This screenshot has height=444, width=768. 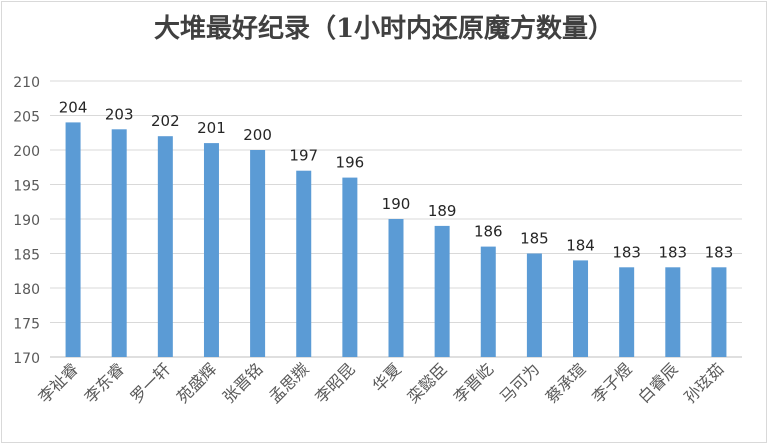 What do you see at coordinates (73, 107) in the screenshot?
I see `data-label: 204` at bounding box center [73, 107].